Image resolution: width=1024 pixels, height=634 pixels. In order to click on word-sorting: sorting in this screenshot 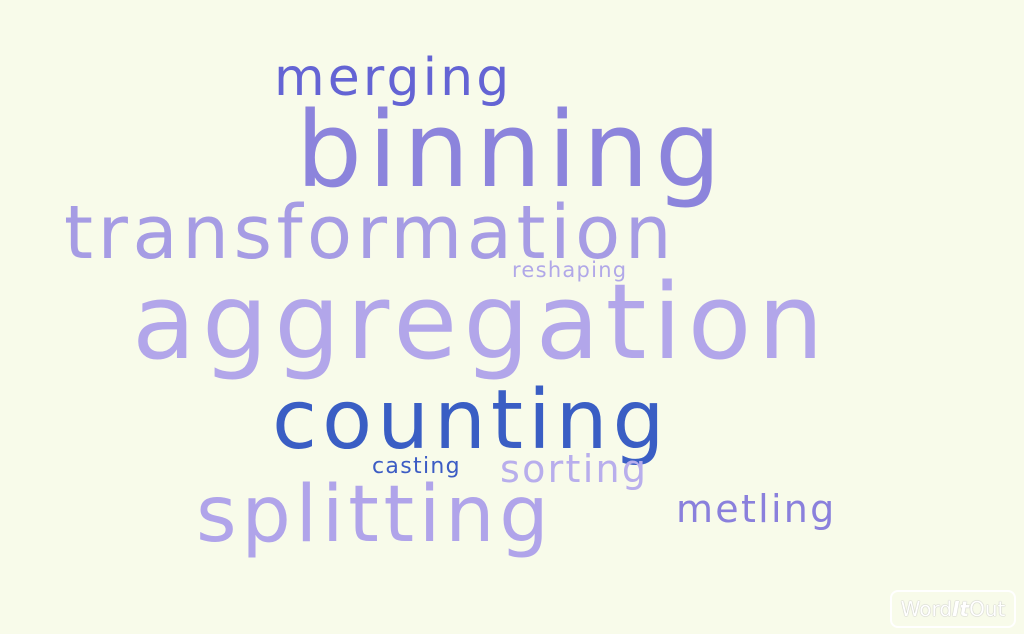, I will do `click(574, 469)`.